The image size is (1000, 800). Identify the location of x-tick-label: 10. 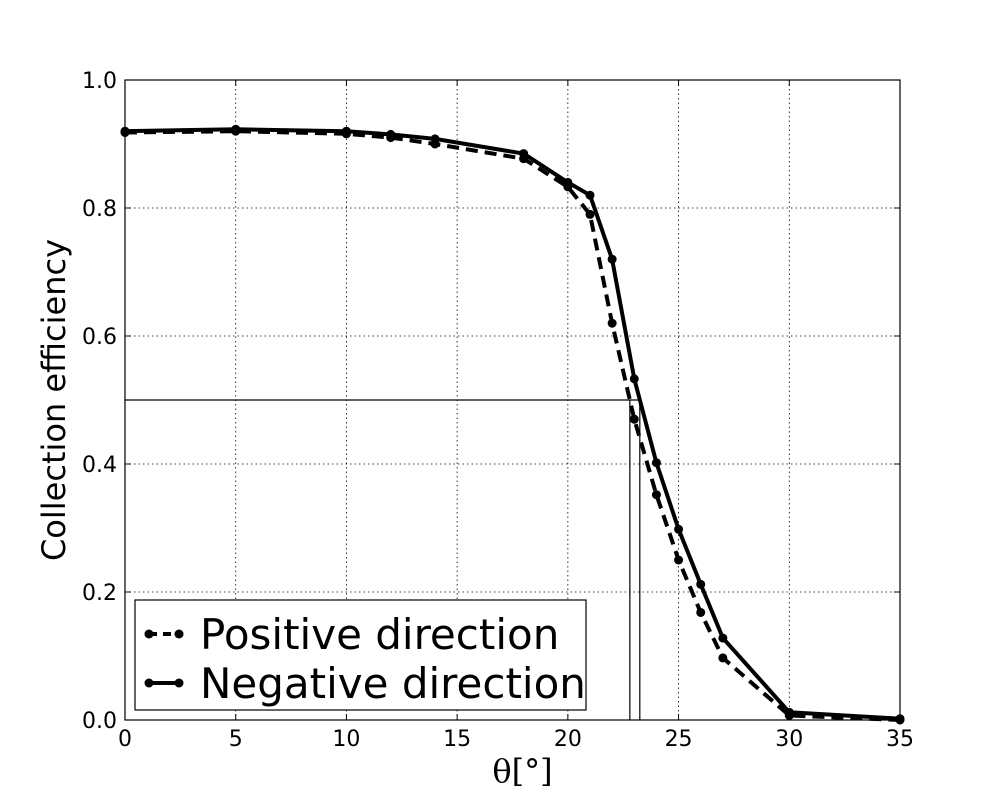
(346, 739).